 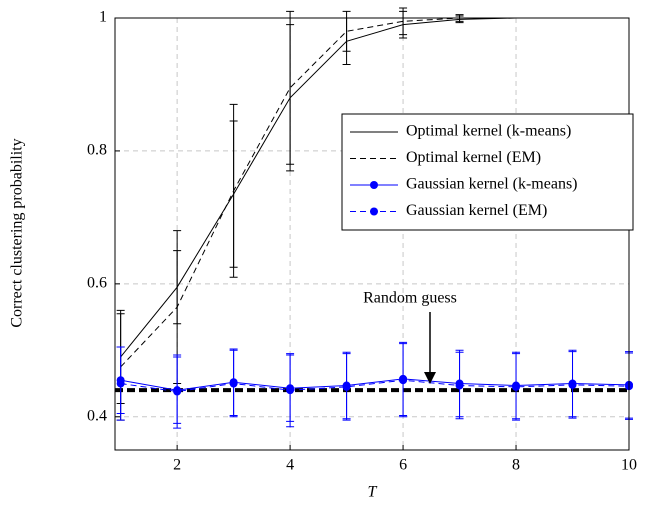 What do you see at coordinates (629, 465) in the screenshot?
I see `x-tick-label: 10` at bounding box center [629, 465].